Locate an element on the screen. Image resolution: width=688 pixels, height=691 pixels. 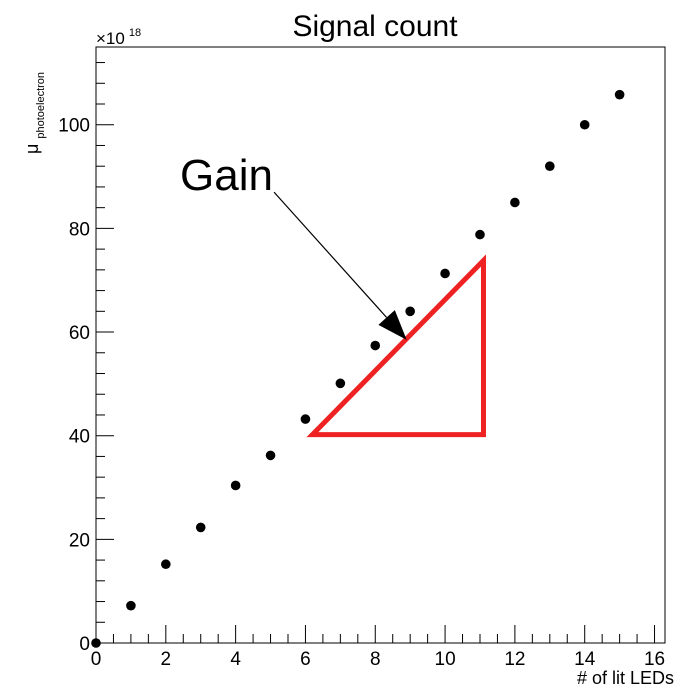
x-tick-label: 8 is located at coordinates (375, 659).